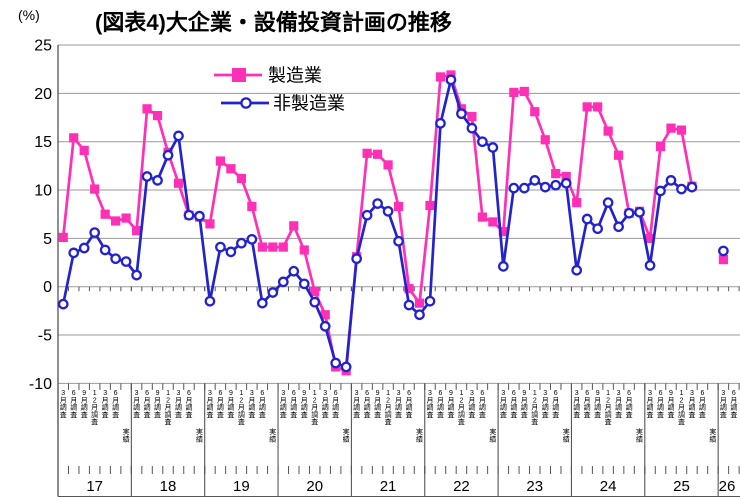 The image size is (740, 502). I want to click on y-axis-label: -10, so click(40, 384).